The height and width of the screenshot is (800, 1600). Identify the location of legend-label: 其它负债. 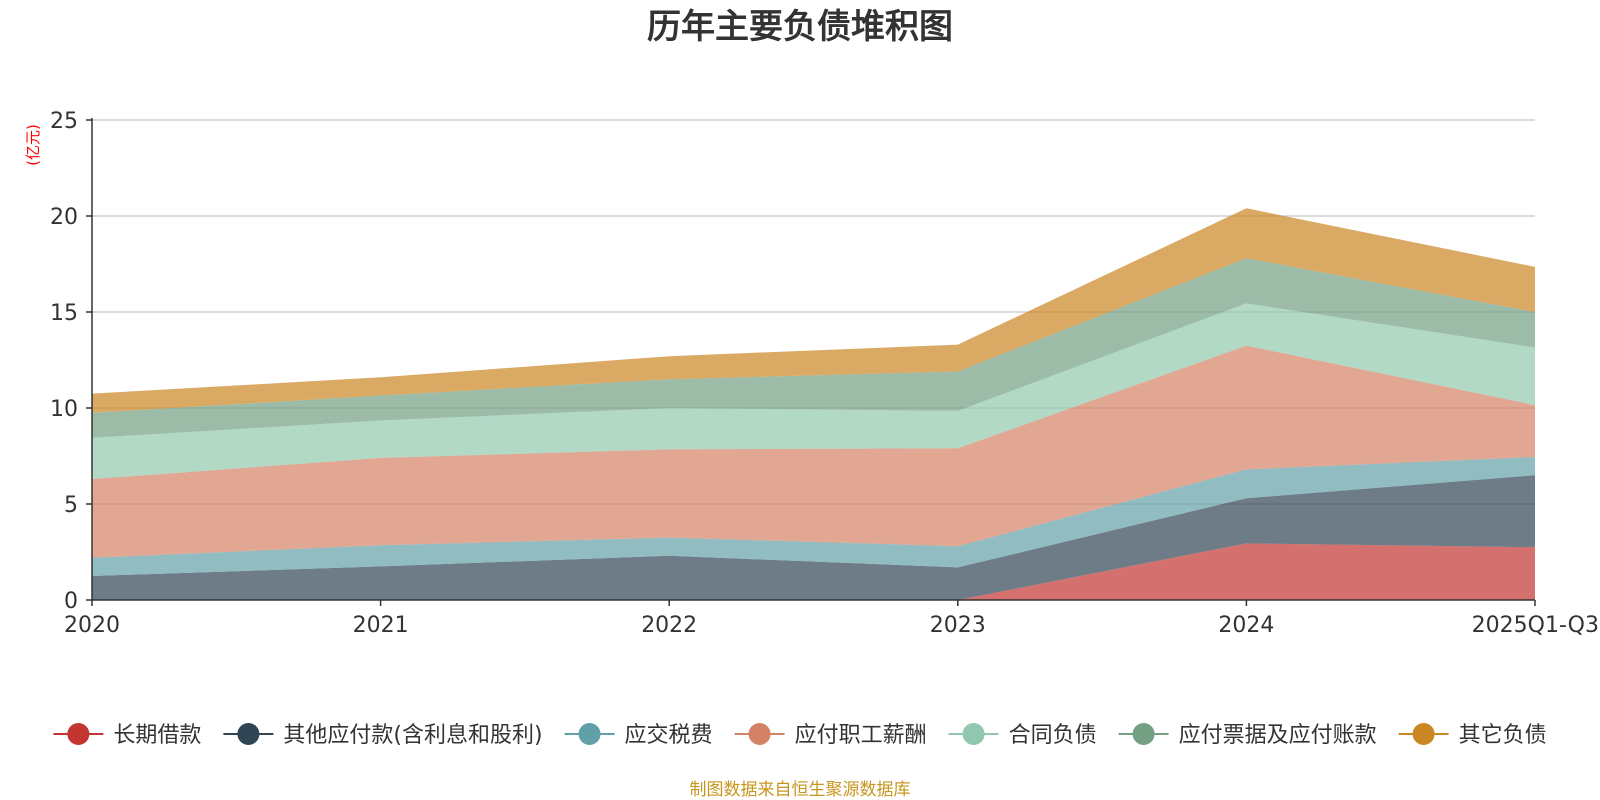
(1503, 735).